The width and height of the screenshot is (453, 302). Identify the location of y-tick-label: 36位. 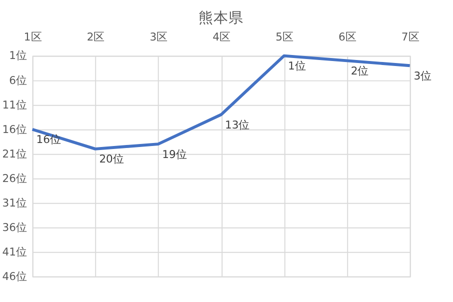
(14, 227).